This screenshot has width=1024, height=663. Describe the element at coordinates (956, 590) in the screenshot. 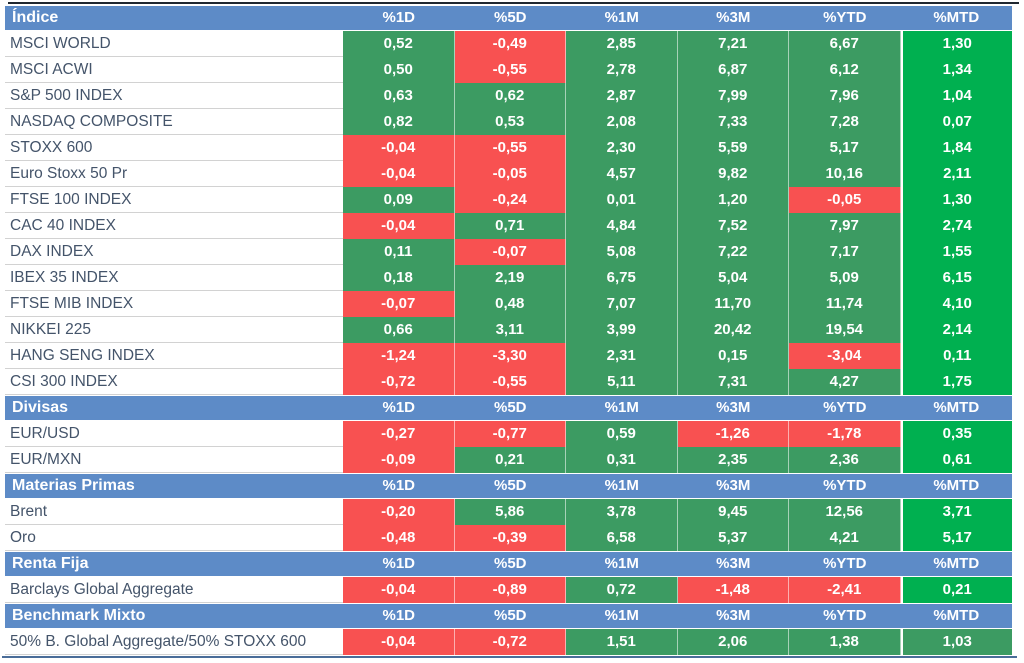

I see `value-cell: 0,21` at that location.